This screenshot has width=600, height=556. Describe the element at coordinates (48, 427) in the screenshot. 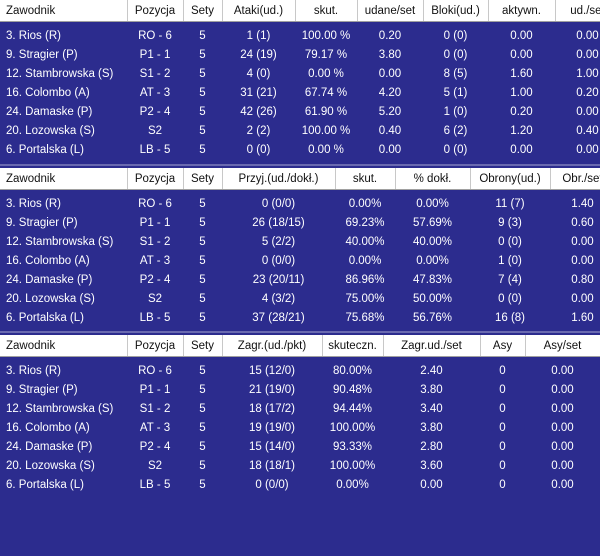

I see `player-name-cell: 16. Colombo (A)` at that location.